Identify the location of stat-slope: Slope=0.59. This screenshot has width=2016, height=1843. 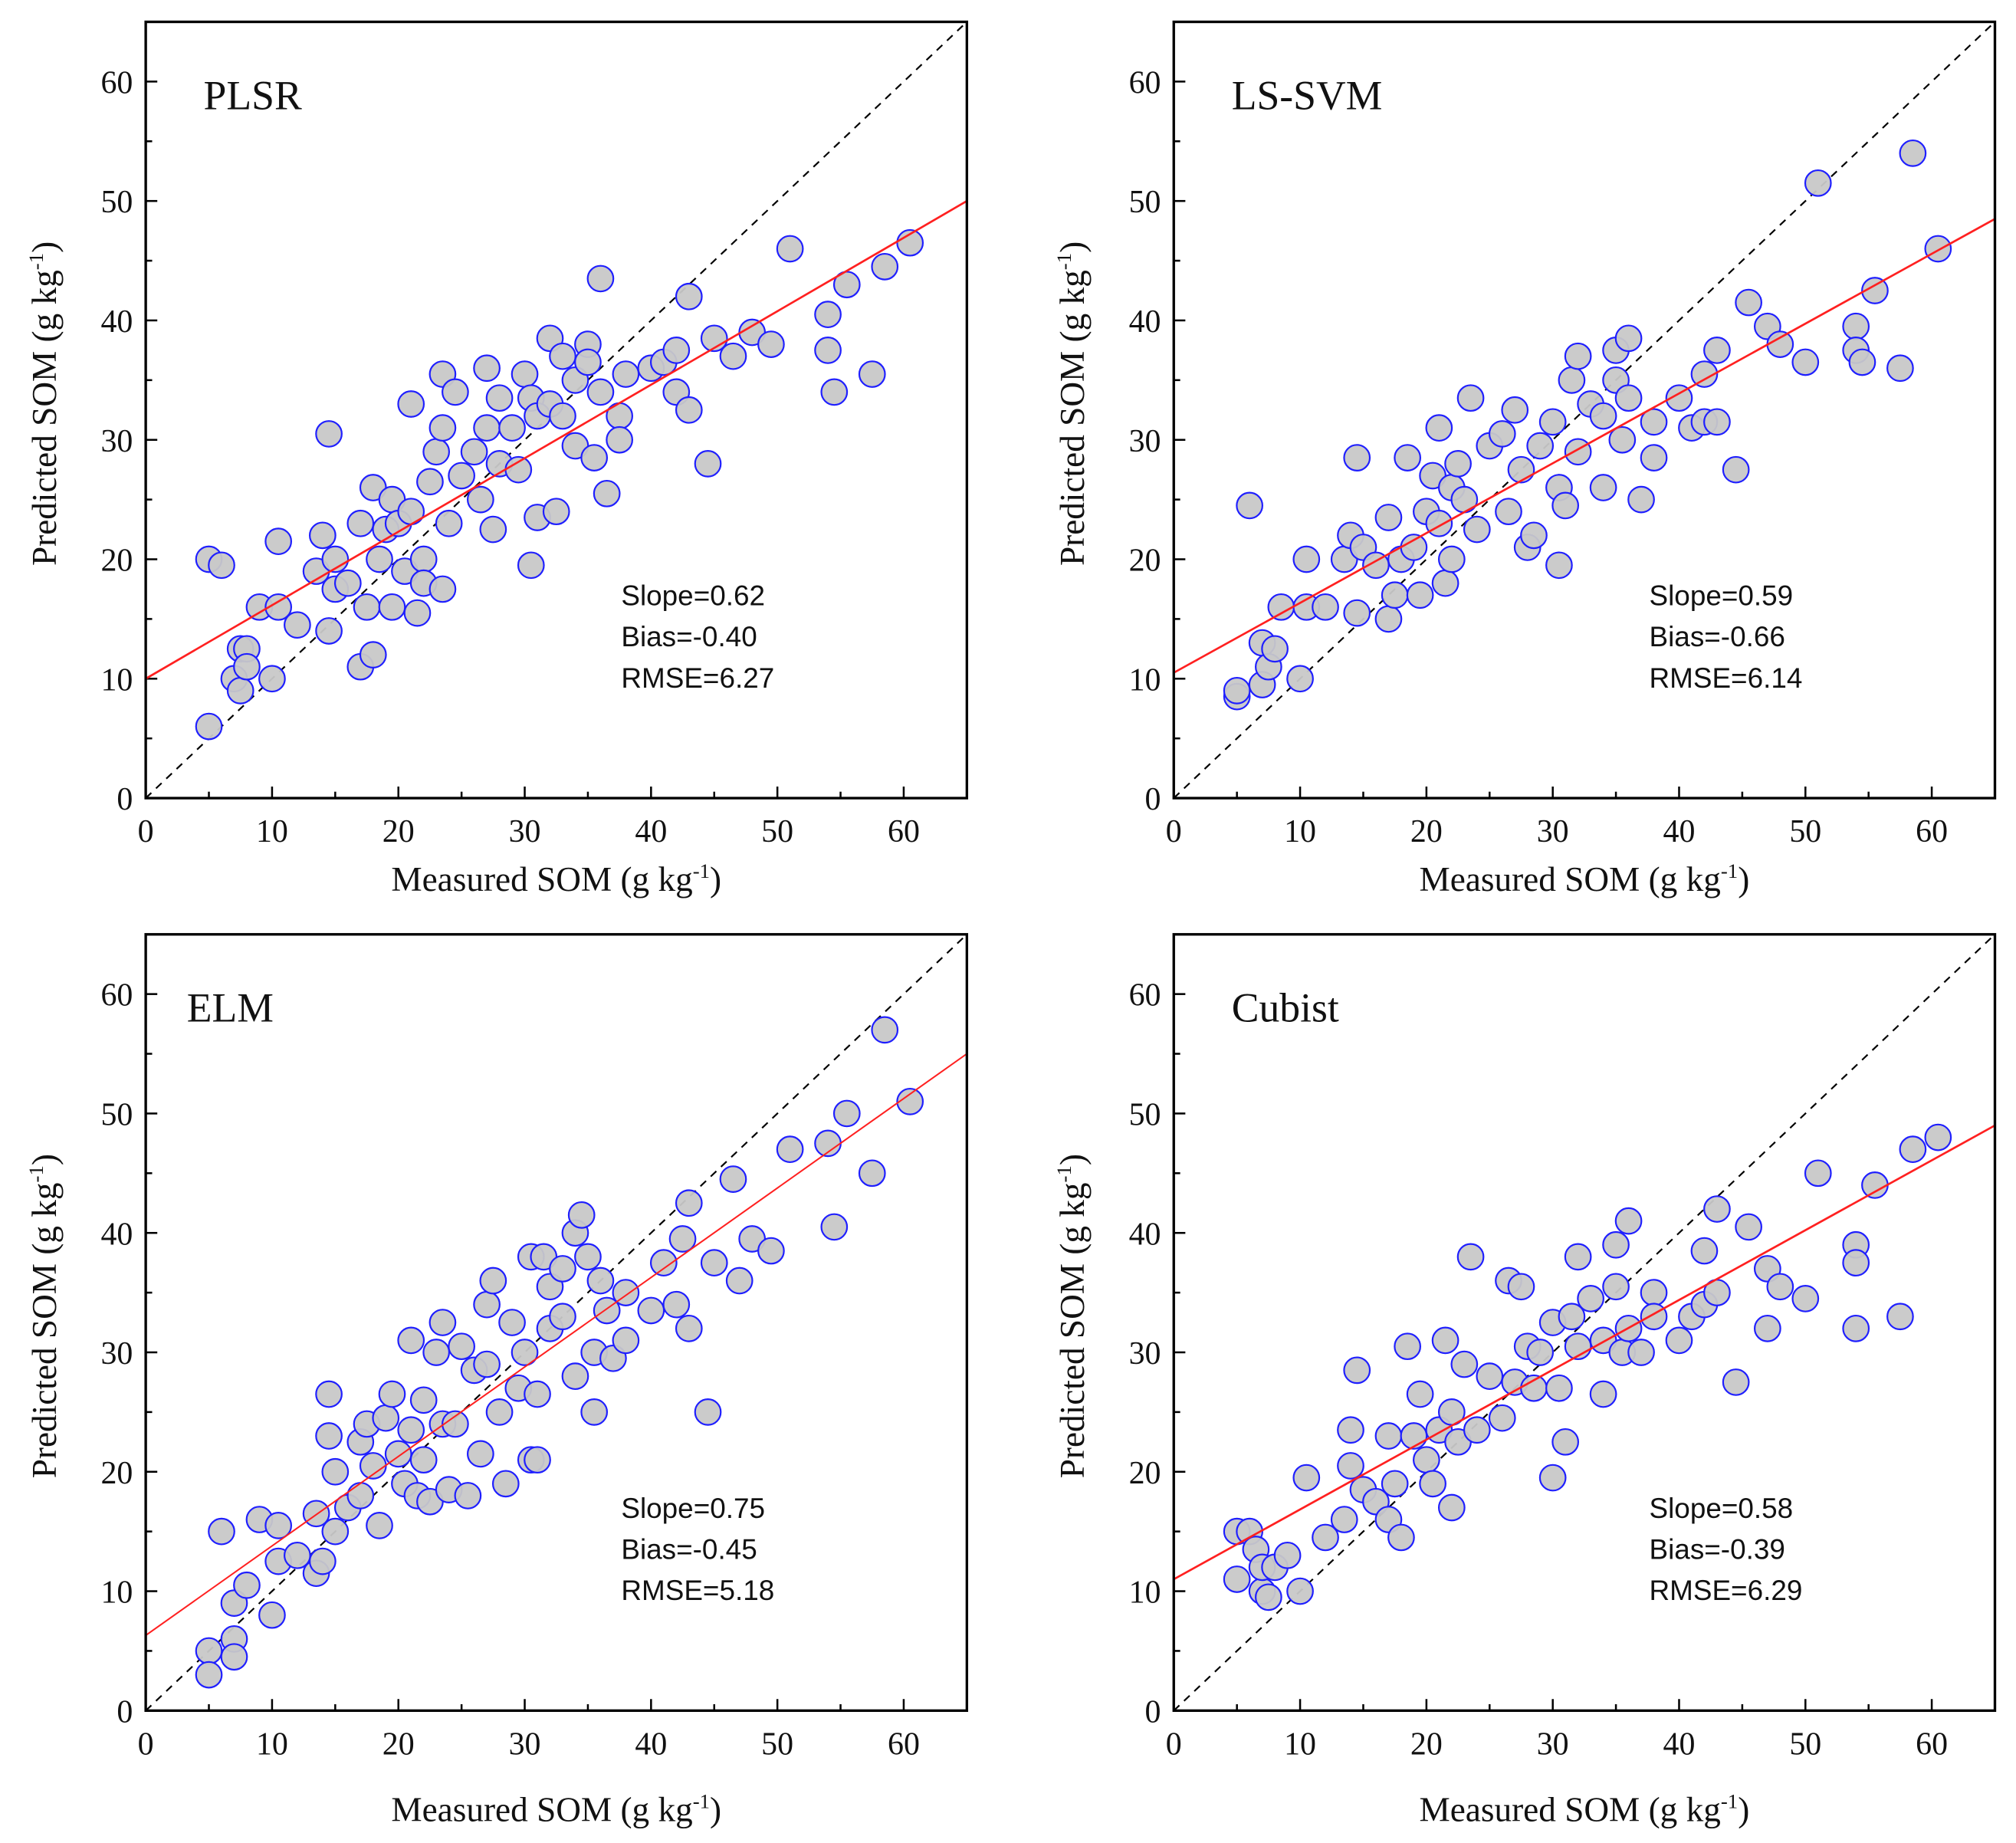
(1722, 596).